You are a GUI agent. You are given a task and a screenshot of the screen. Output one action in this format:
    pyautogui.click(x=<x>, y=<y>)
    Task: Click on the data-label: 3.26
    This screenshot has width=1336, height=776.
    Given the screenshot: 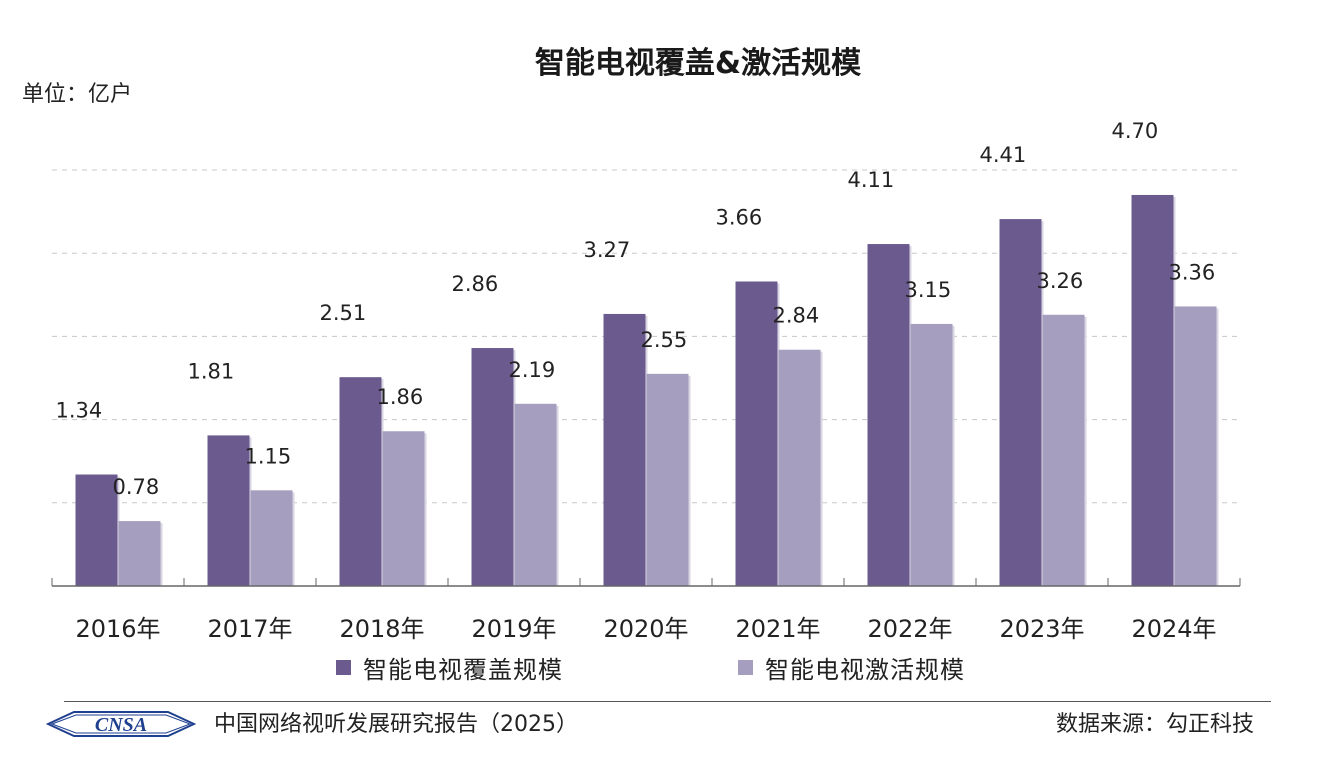 What is the action you would take?
    pyautogui.click(x=1060, y=281)
    